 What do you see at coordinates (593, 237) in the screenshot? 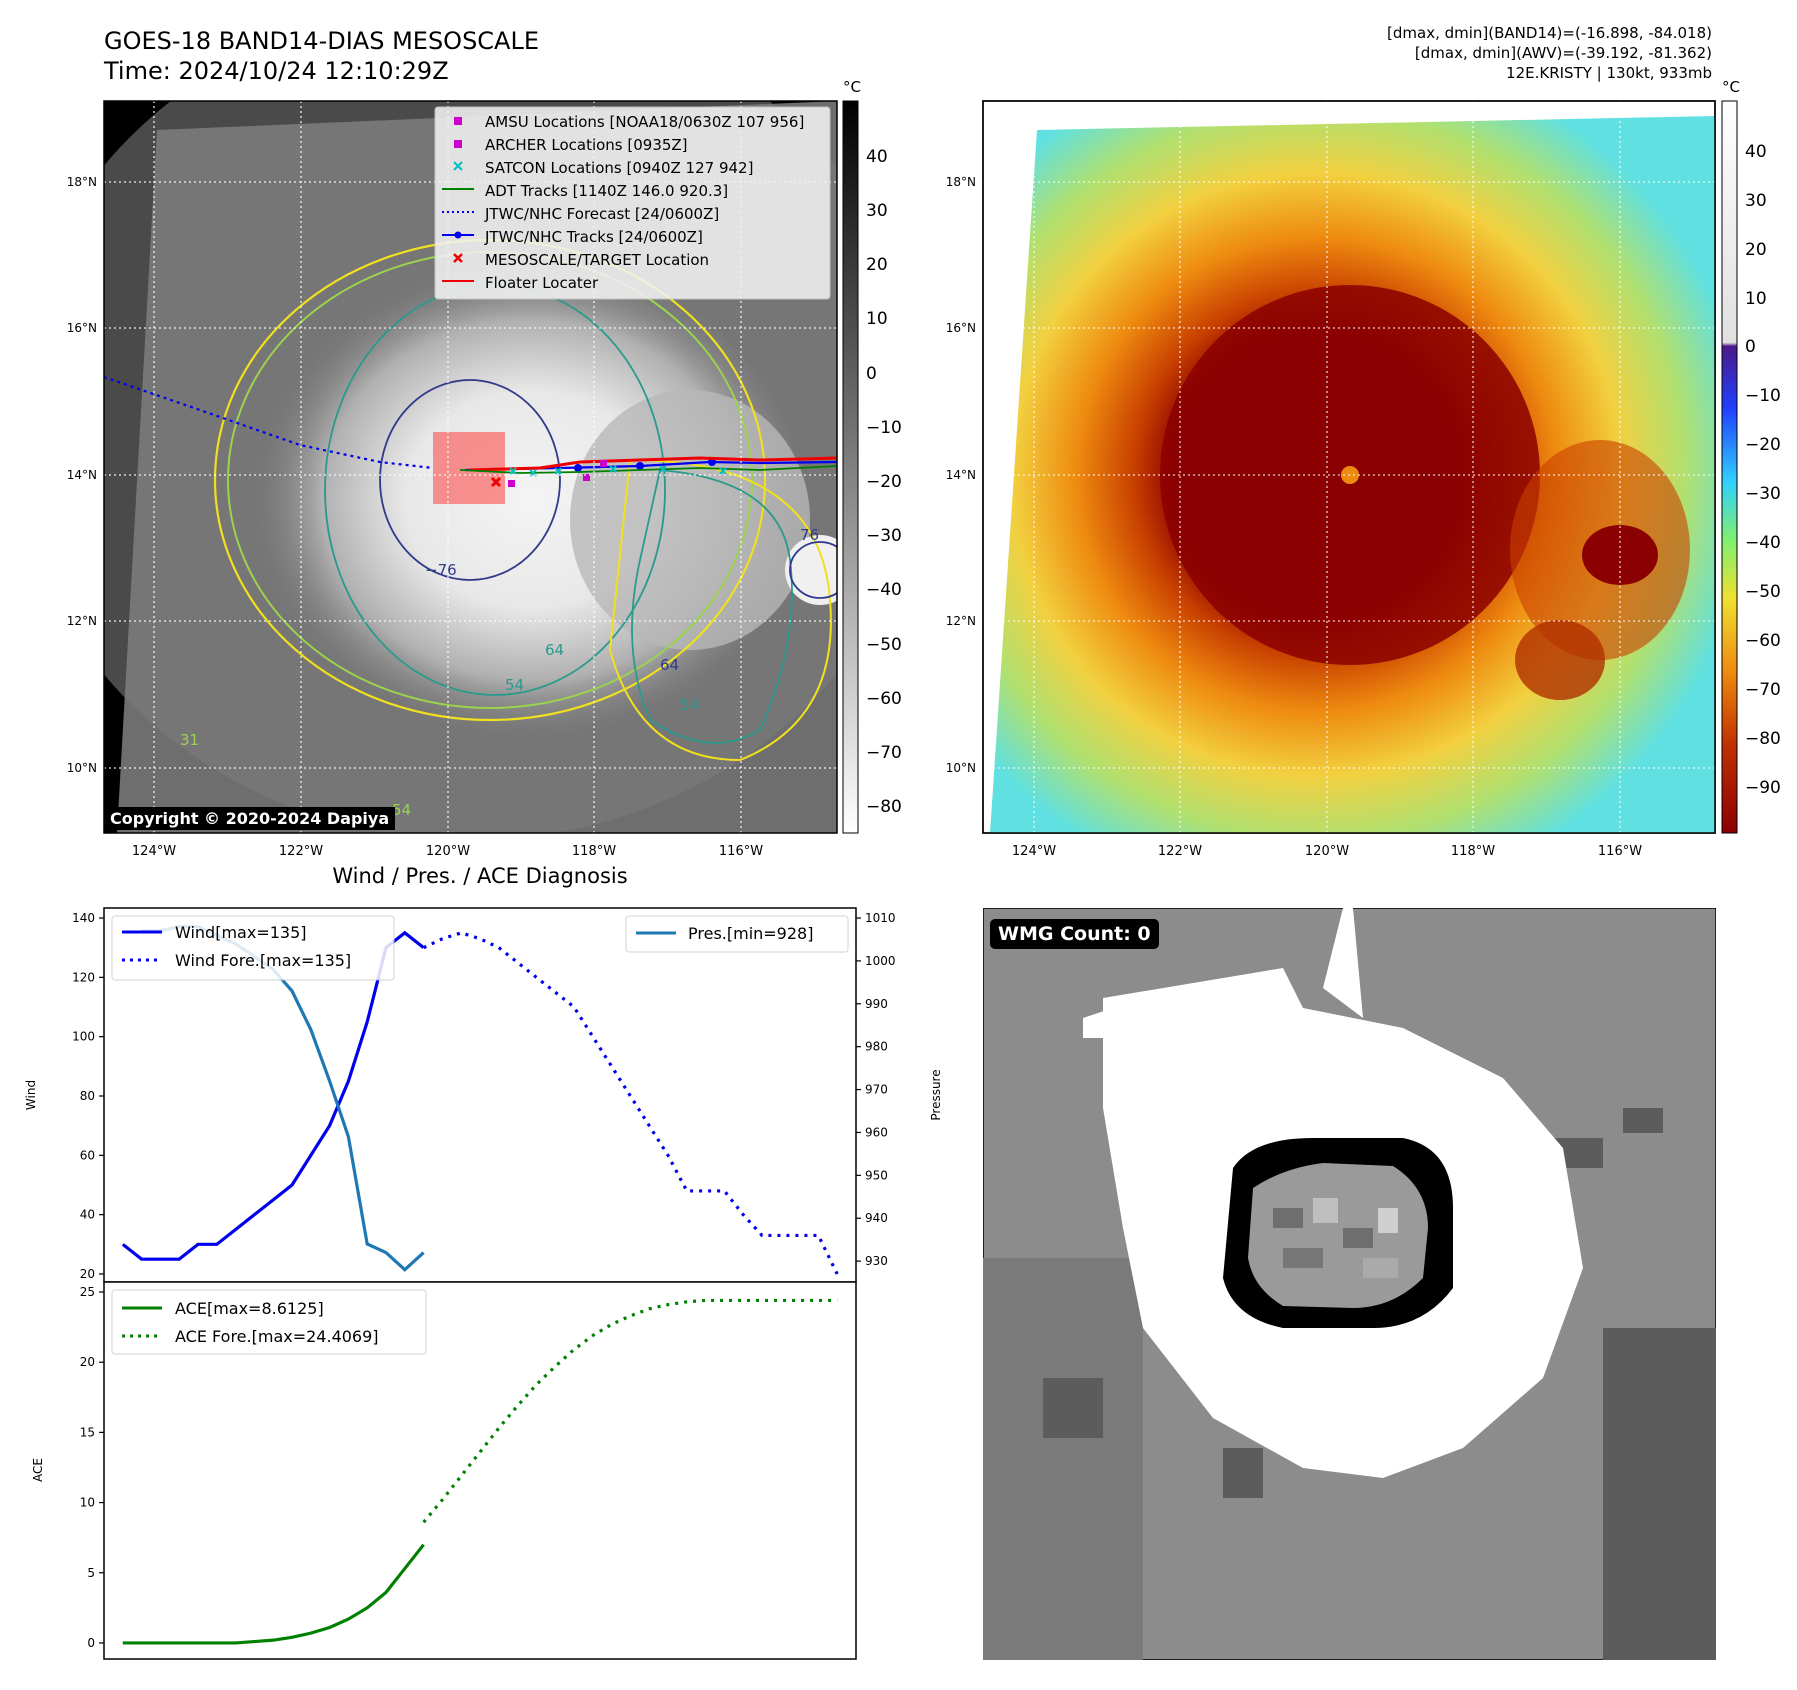
I see `legend-label: JTWC/NHC Tracks [24/0600Z]` at bounding box center [593, 237].